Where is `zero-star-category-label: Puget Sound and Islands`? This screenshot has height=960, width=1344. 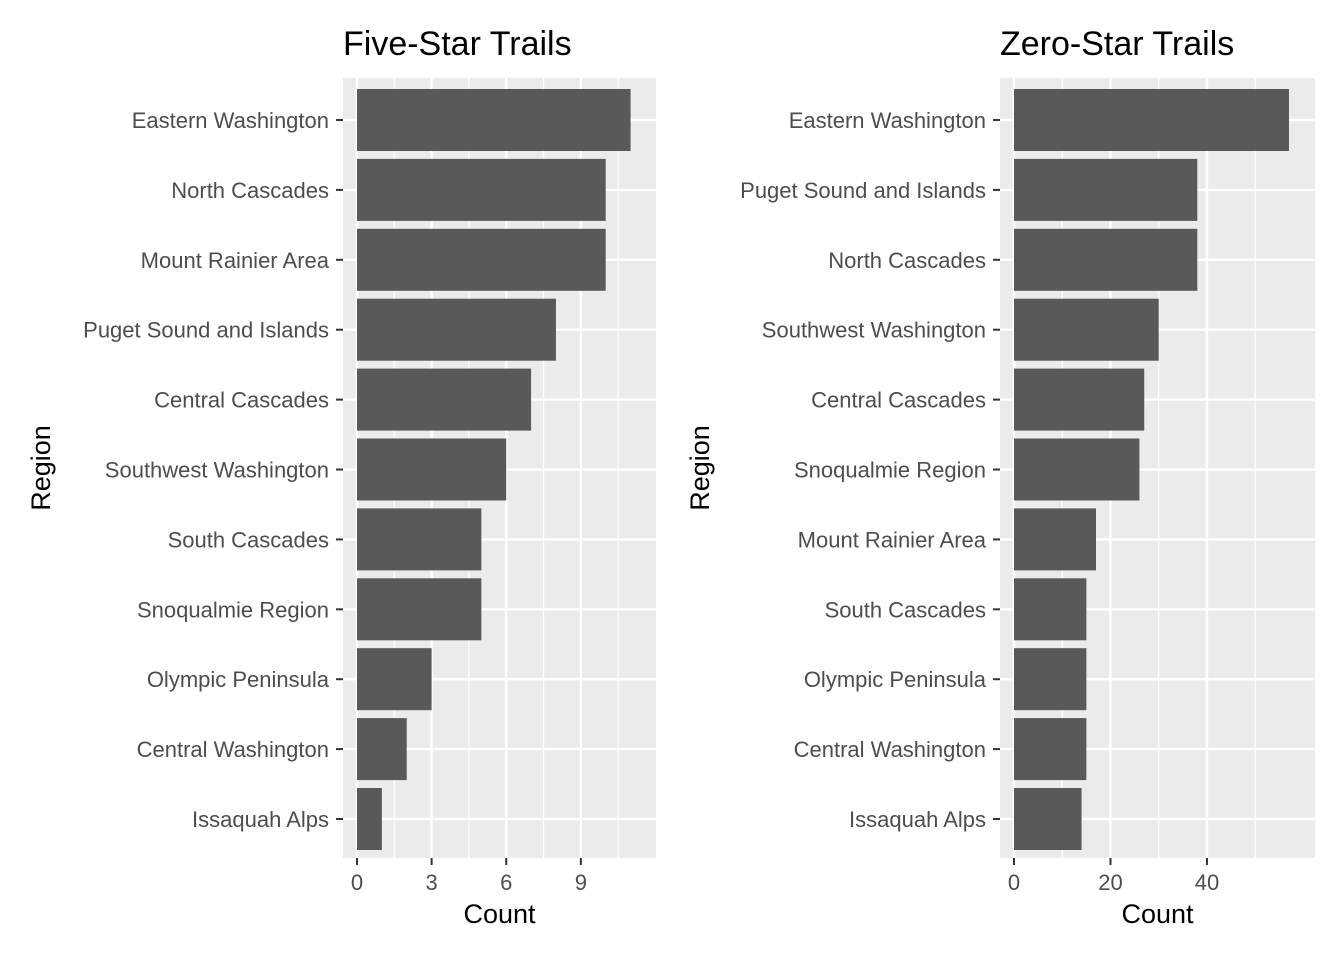
zero-star-category-label: Puget Sound and Islands is located at coordinates (863, 190).